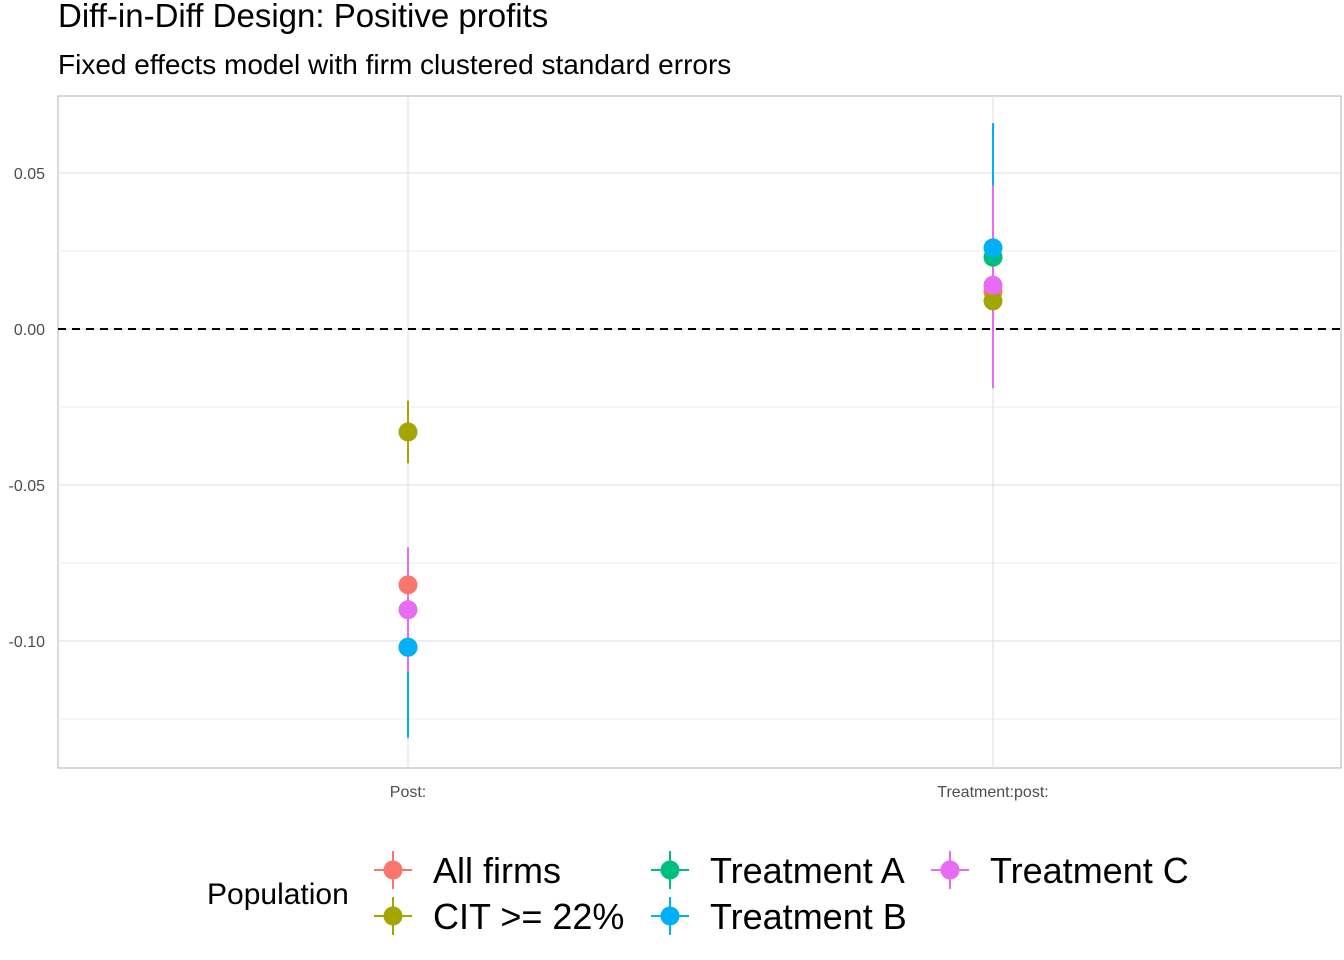  What do you see at coordinates (992, 792) in the screenshot?
I see `x-tick-label: Treatment:post:` at bounding box center [992, 792].